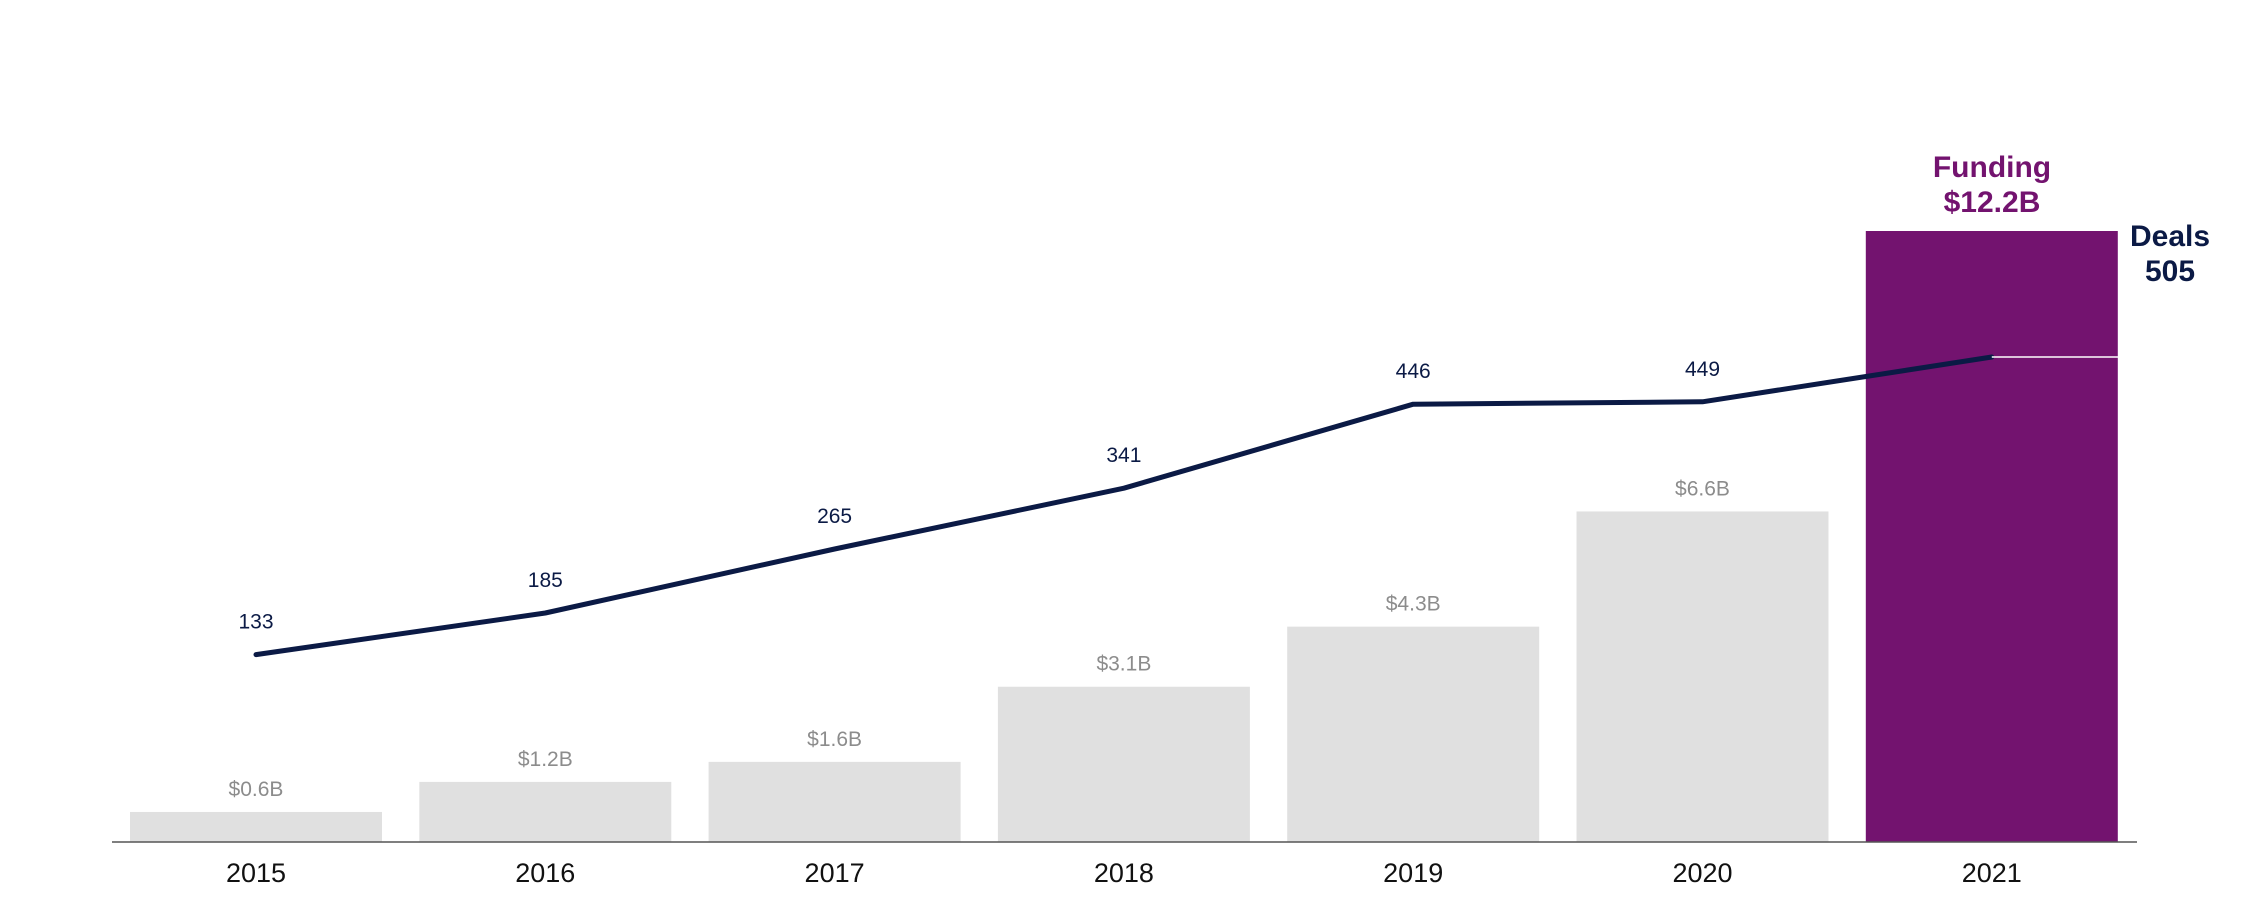 This screenshot has height=914, width=2245. What do you see at coordinates (1413, 734) in the screenshot?
I see `funding-bar-2019` at bounding box center [1413, 734].